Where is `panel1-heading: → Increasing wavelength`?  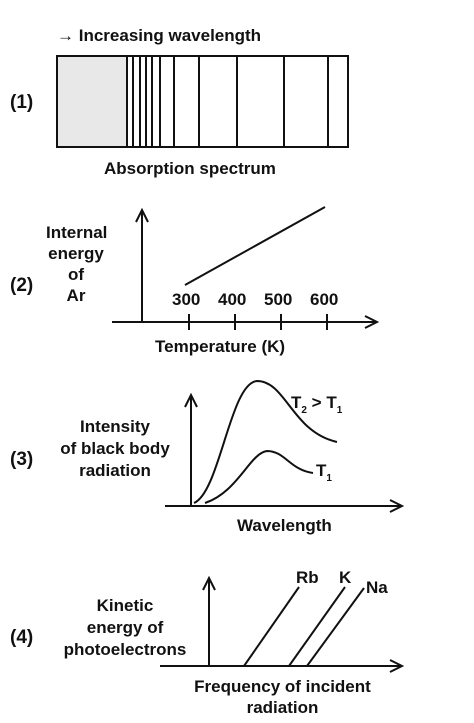 panel1-heading: → Increasing wavelength is located at coordinates (159, 35).